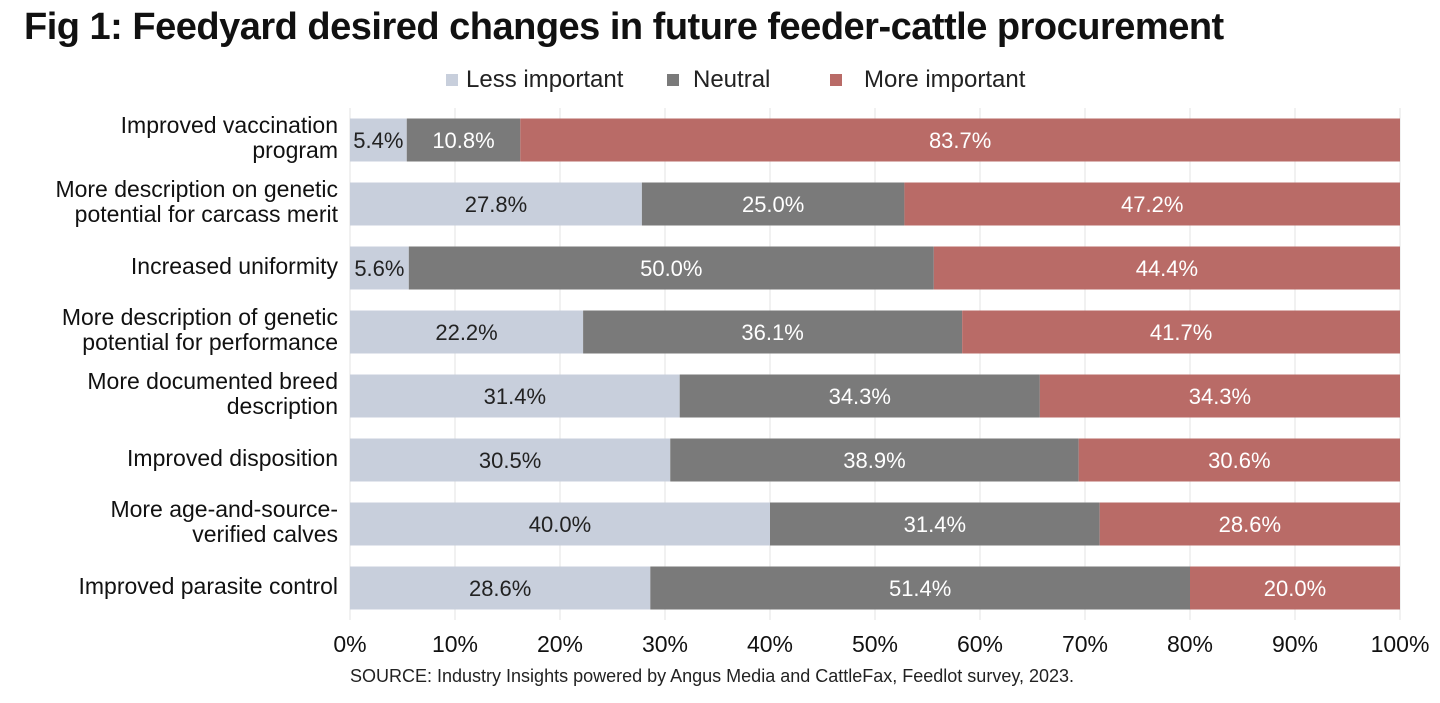  What do you see at coordinates (545, 79) in the screenshot?
I see `legend-label-less-important: Less important` at bounding box center [545, 79].